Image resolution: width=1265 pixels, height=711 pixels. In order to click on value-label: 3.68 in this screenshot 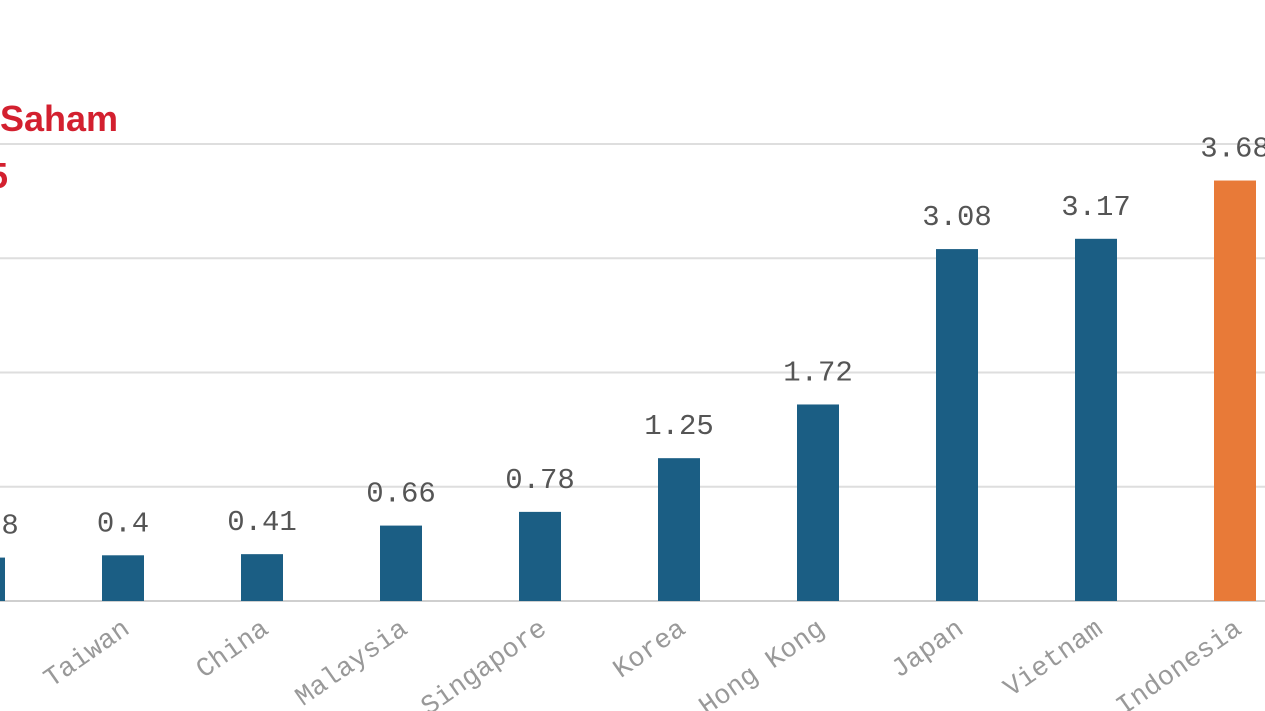, I will do `click(1232, 149)`.